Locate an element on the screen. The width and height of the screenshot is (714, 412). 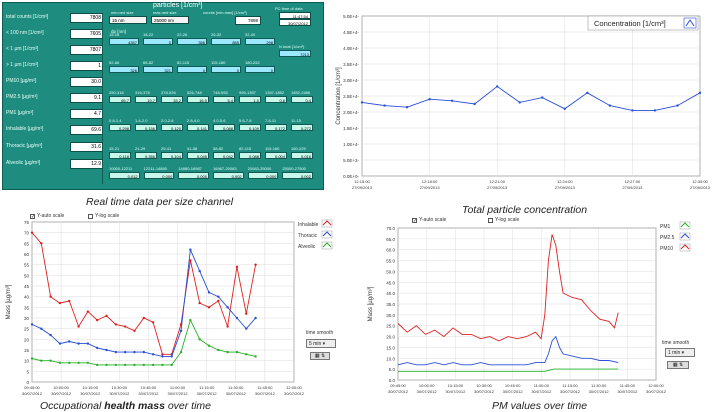
summary-label: Inhalable [µg/m³] is located at coordinates (25, 129).